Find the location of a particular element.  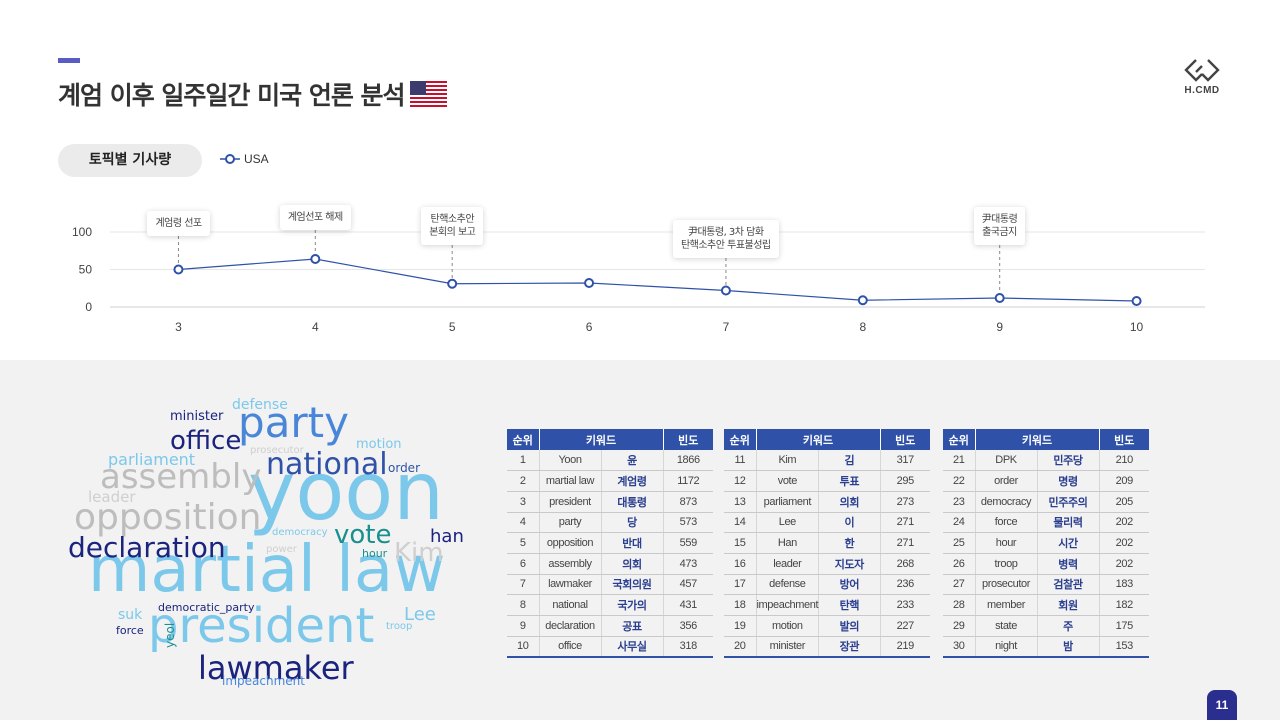

keyword-en-cell: vote is located at coordinates (787, 481).